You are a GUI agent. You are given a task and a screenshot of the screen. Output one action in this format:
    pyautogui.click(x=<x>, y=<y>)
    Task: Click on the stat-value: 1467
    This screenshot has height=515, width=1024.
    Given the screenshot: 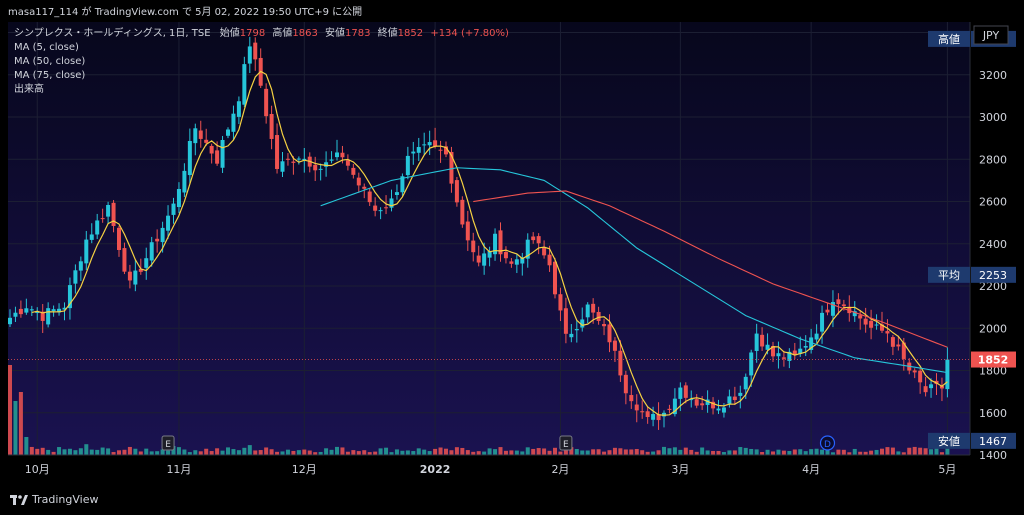 What is the action you would take?
    pyautogui.click(x=993, y=441)
    